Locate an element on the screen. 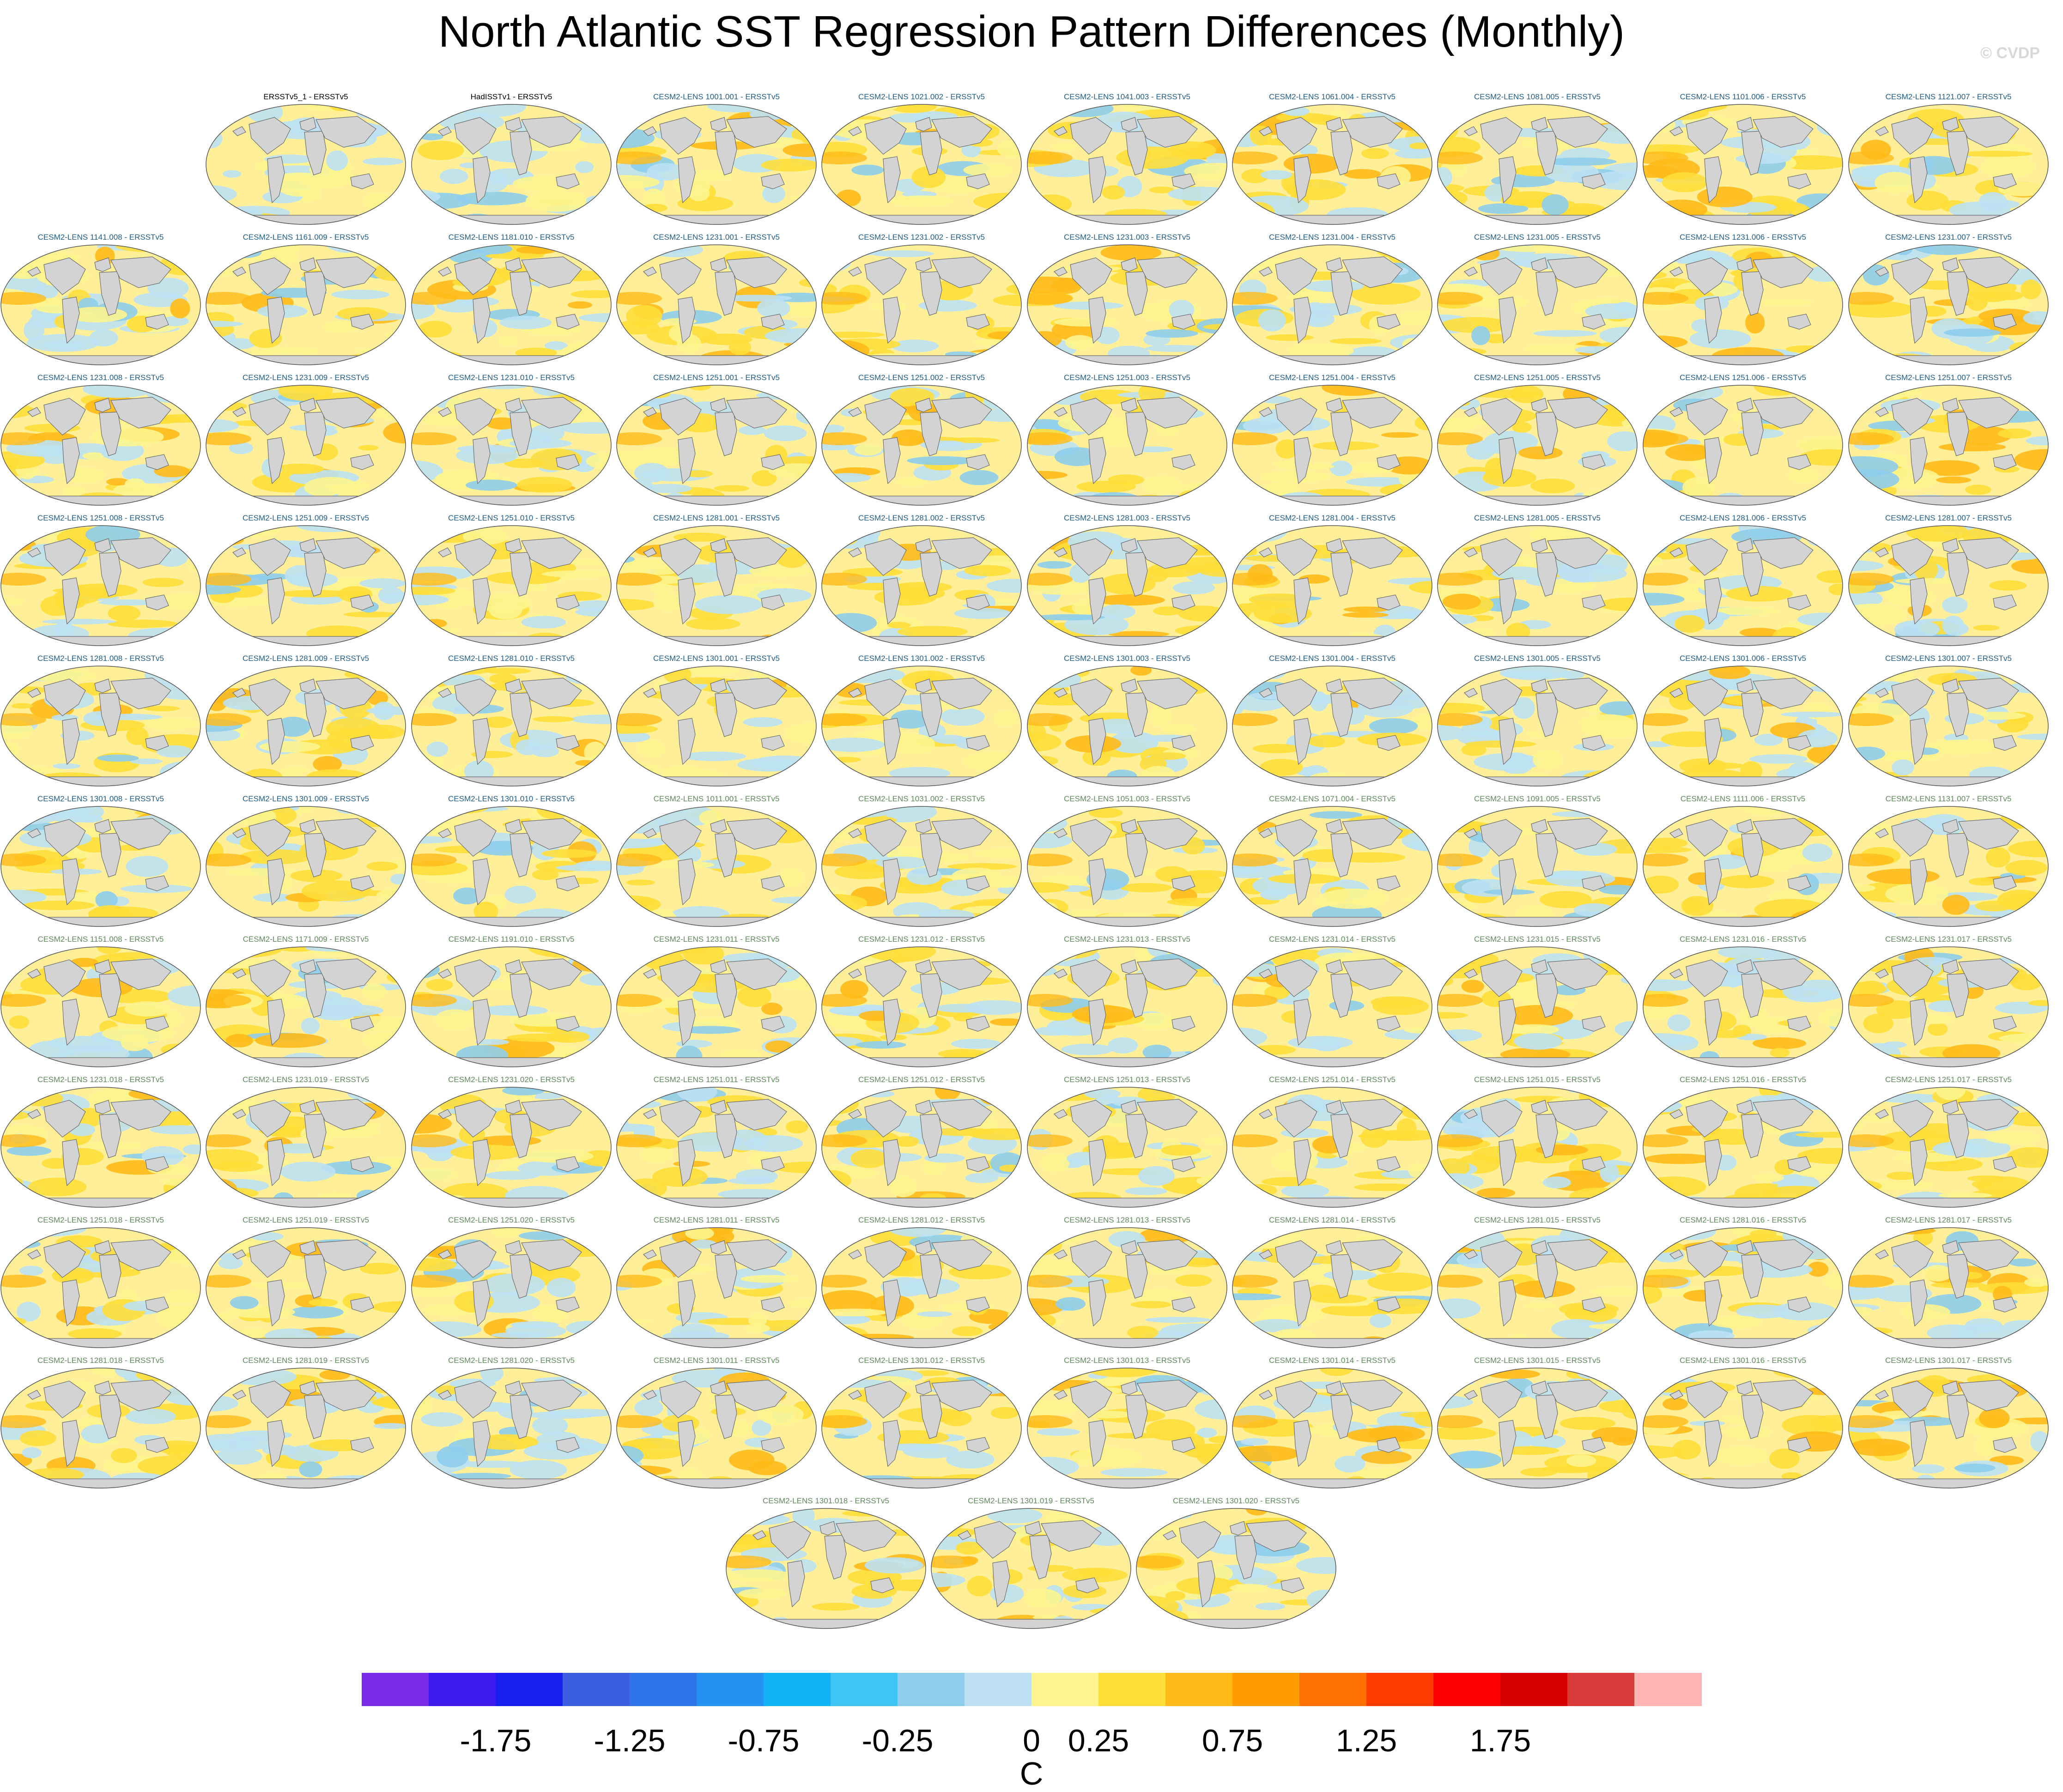  map-panel-title: CESM2-LENS 1281.017 - ERSSTv5 is located at coordinates (1948, 1221).